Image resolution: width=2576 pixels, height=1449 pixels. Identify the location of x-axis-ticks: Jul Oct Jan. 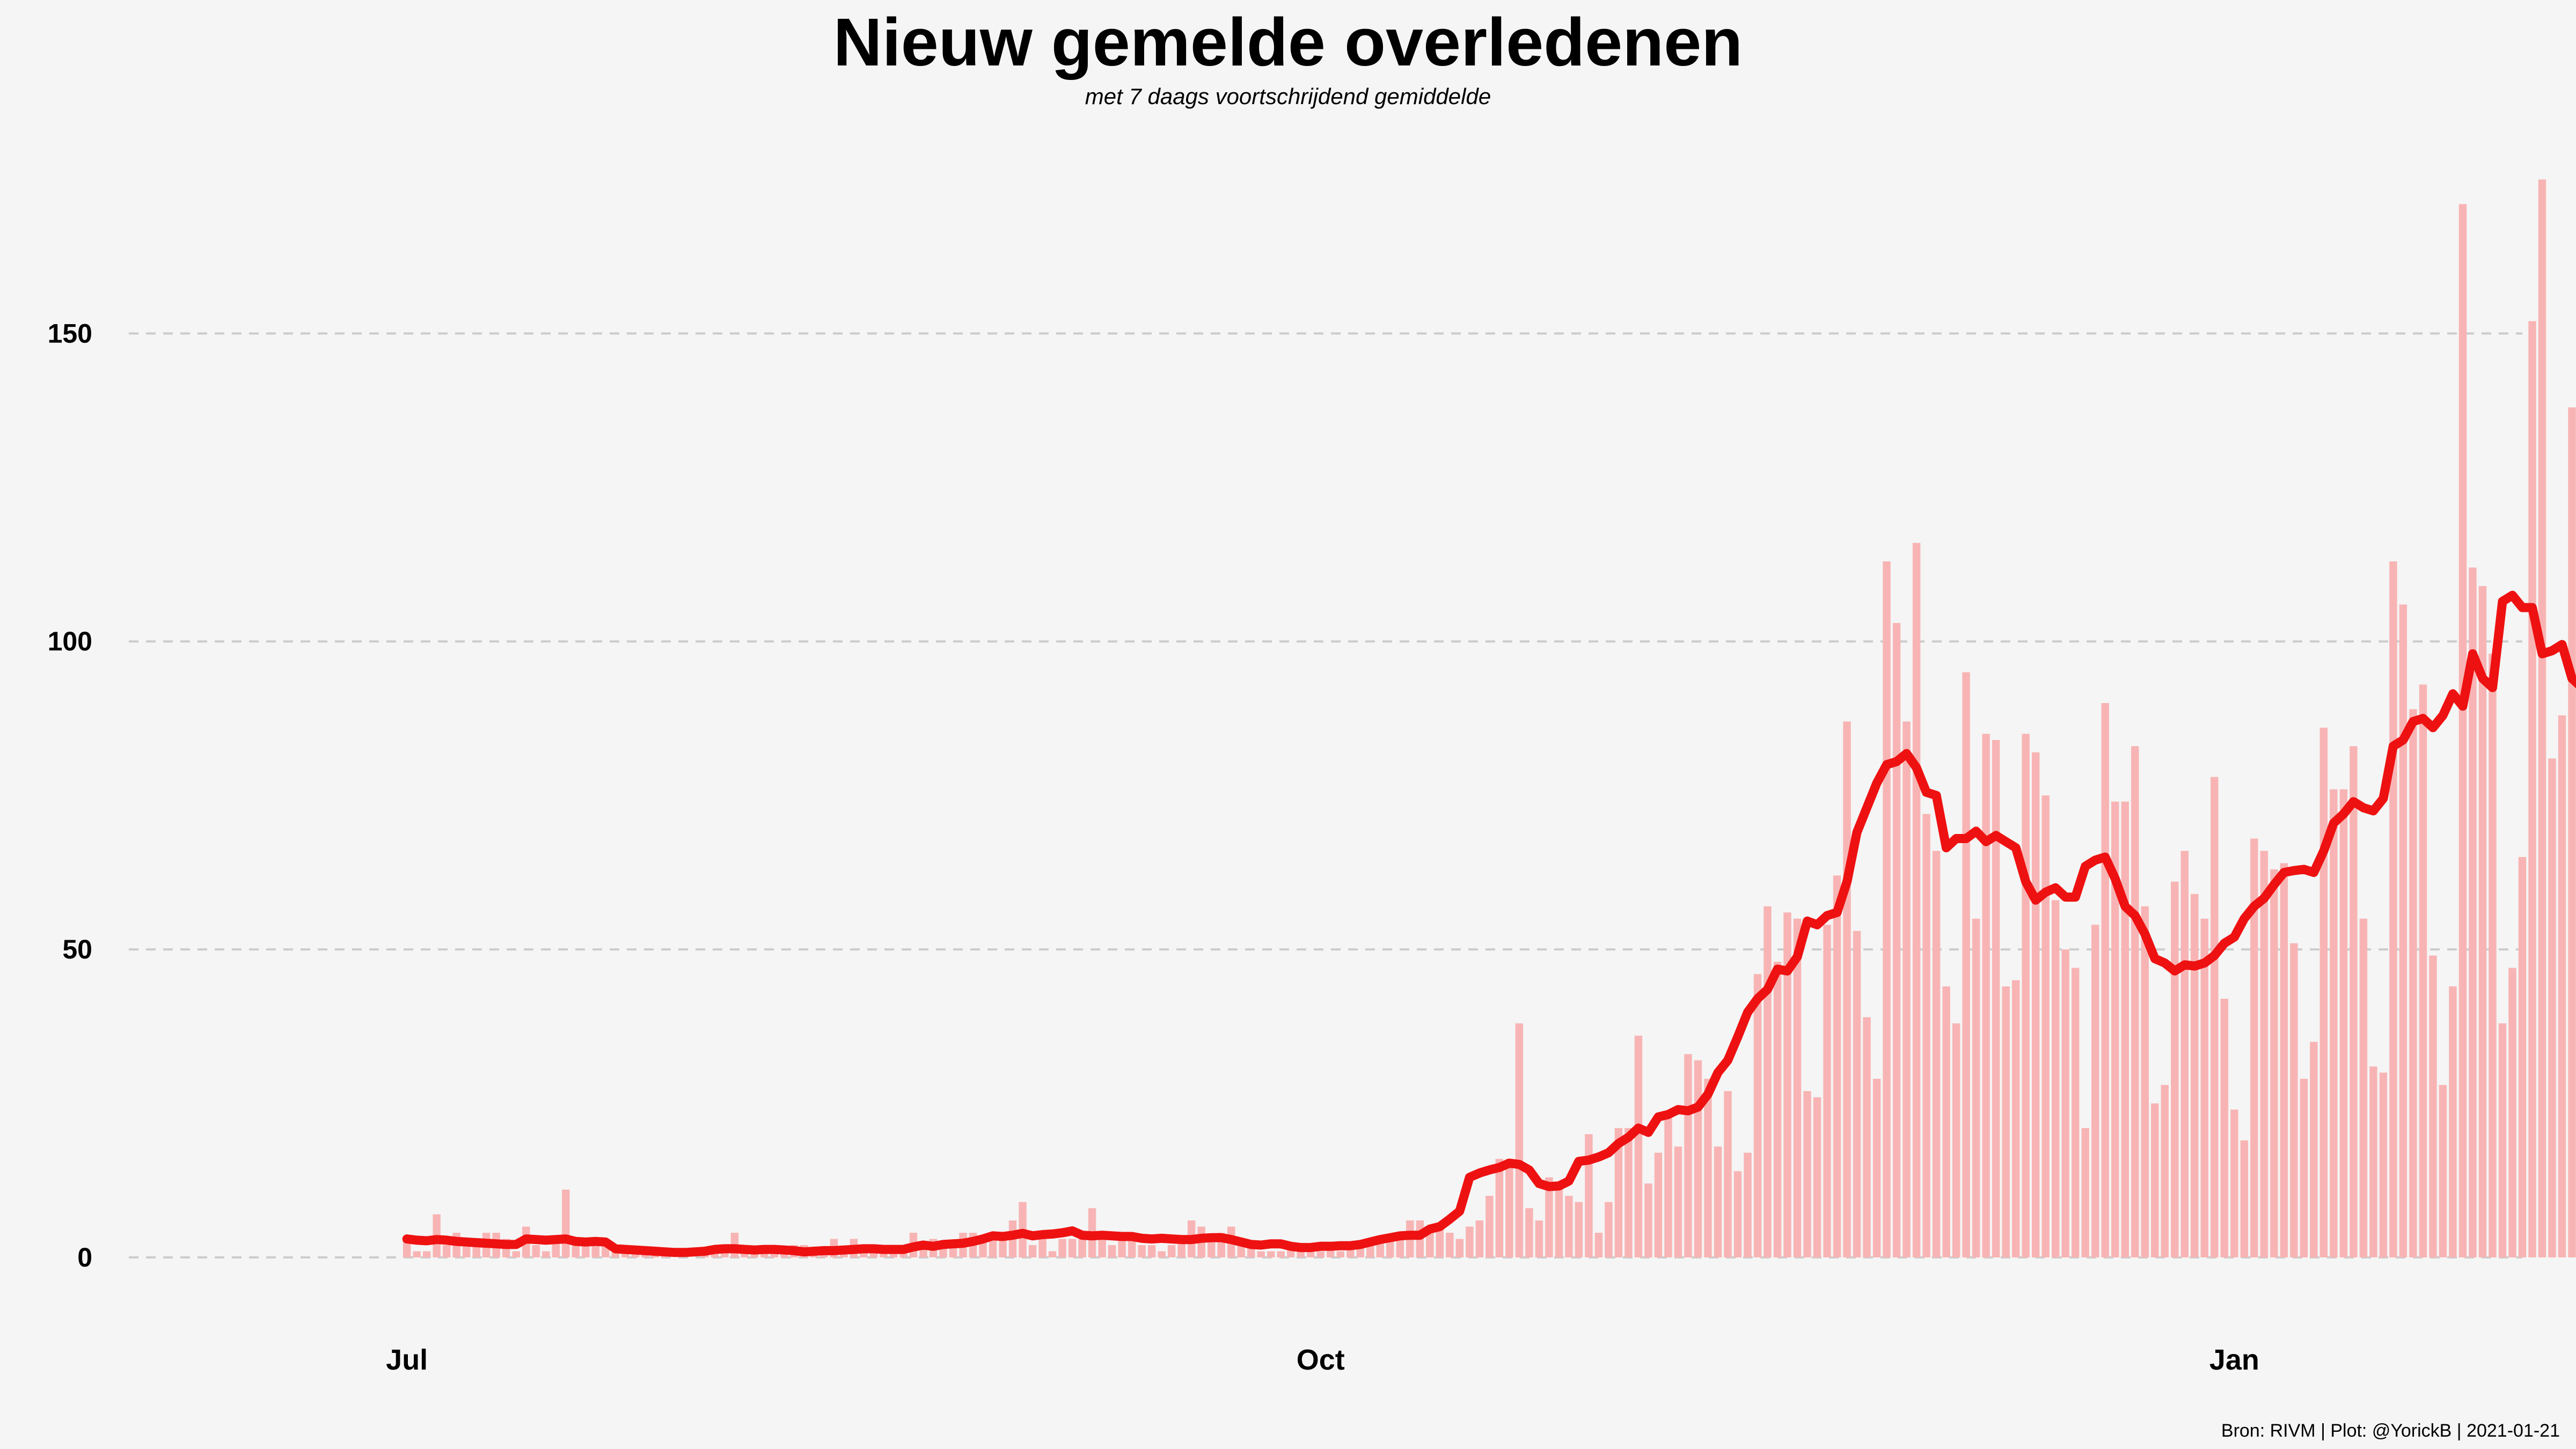
(1322, 1360).